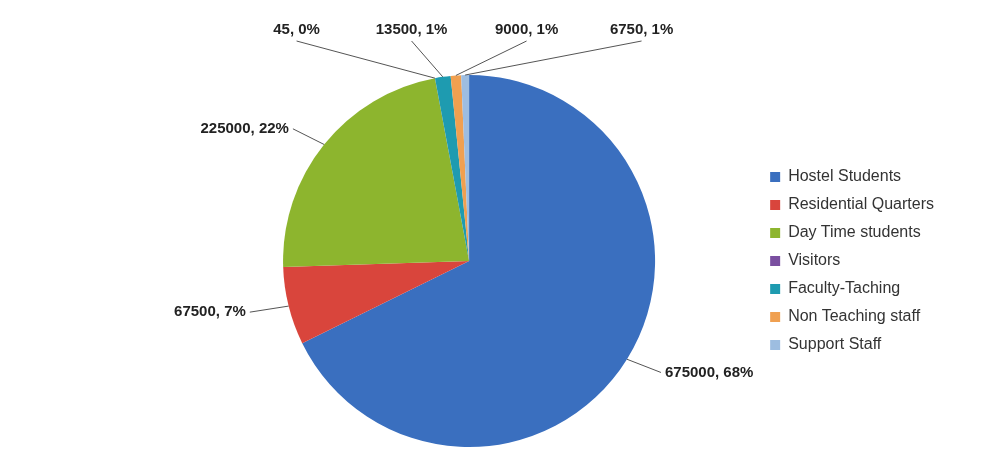 The image size is (1004, 457). Describe the element at coordinates (861, 204) in the screenshot. I see `legend-label: Residential Quarters` at that location.